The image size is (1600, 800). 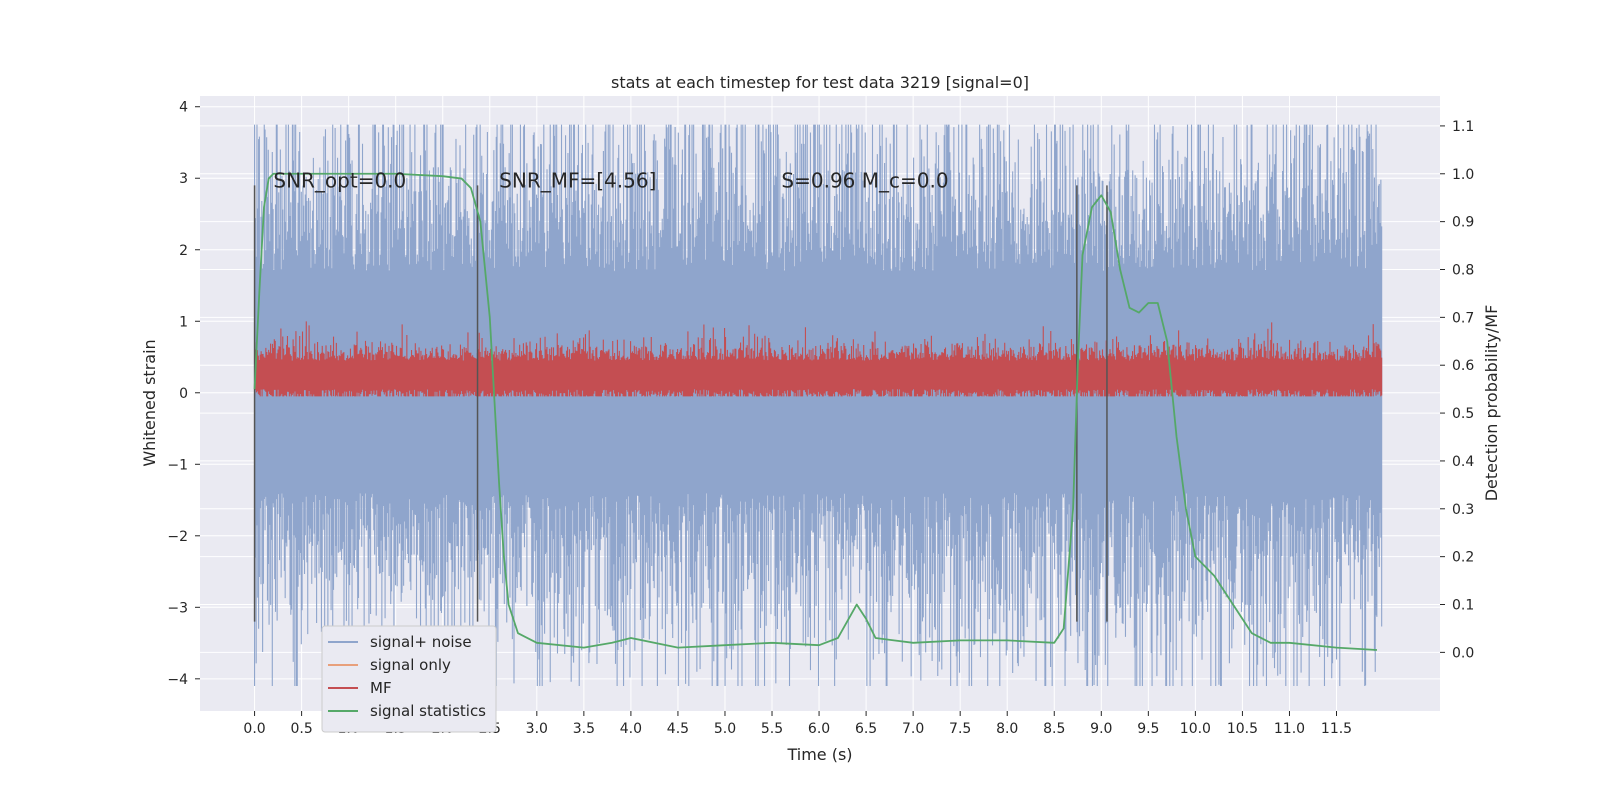 I want to click on y-tick-label: −4, so click(x=177, y=680).